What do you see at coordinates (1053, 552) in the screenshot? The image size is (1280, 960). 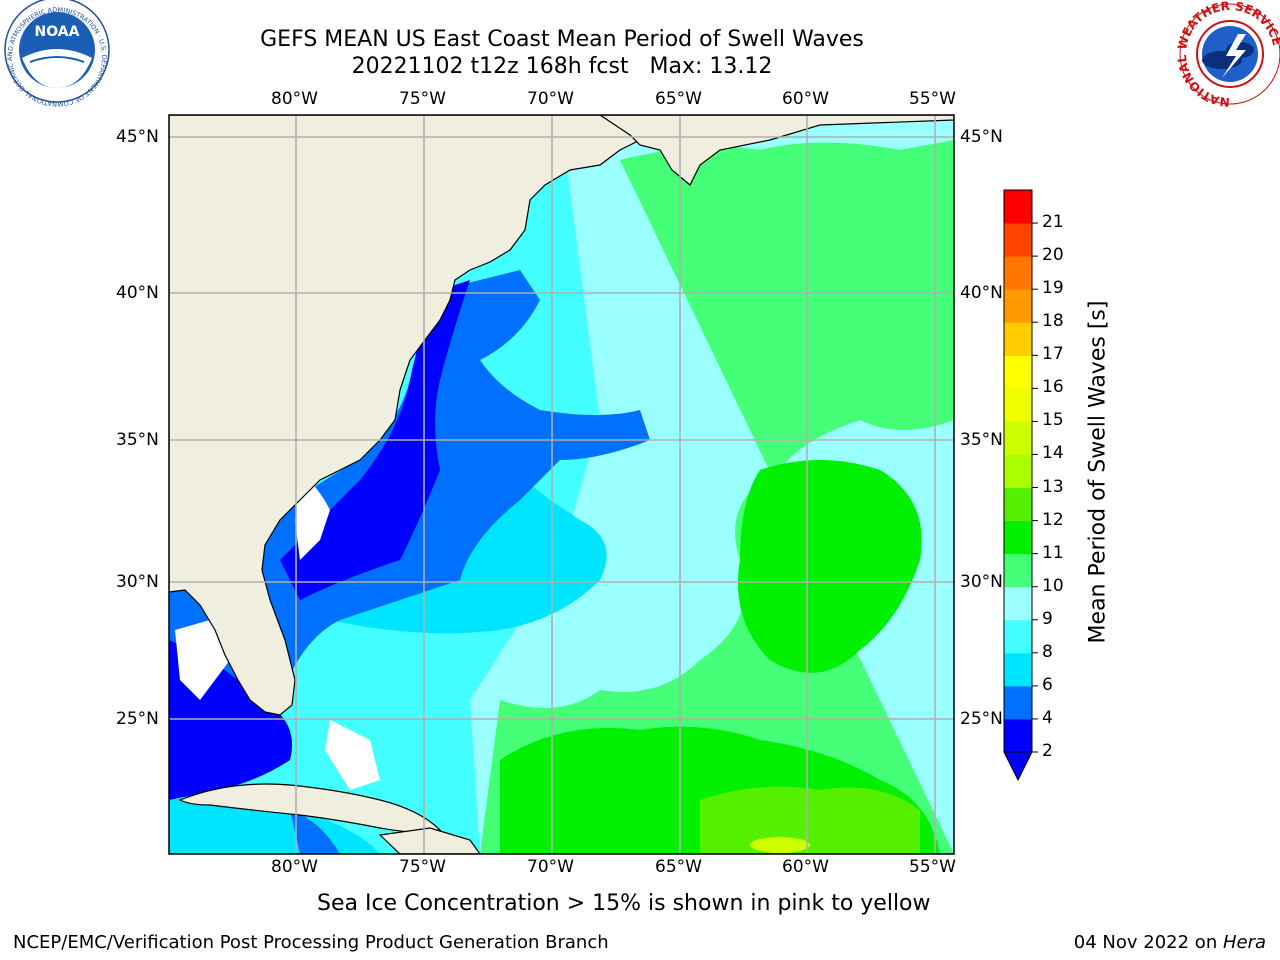 I see `colorbar-tick-label: 11` at bounding box center [1053, 552].